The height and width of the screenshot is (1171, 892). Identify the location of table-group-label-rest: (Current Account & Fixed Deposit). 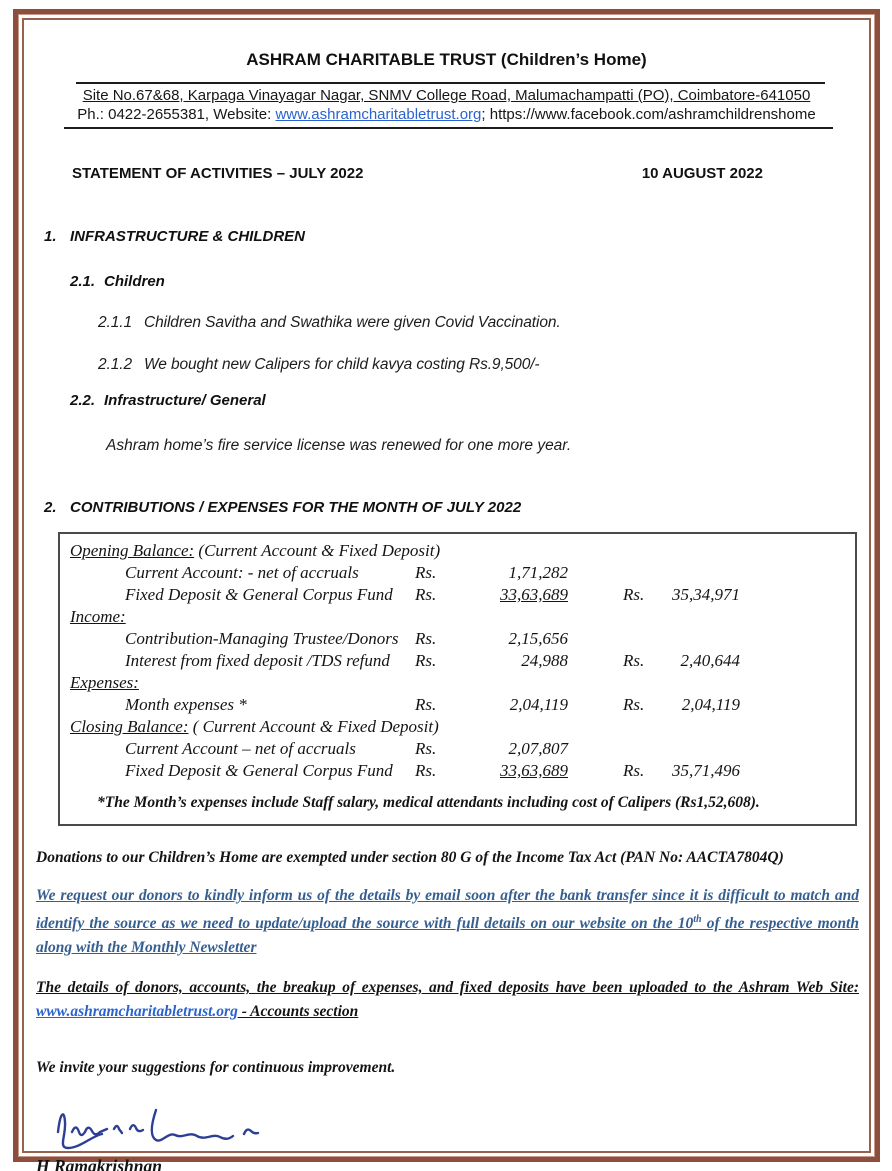
(317, 550).